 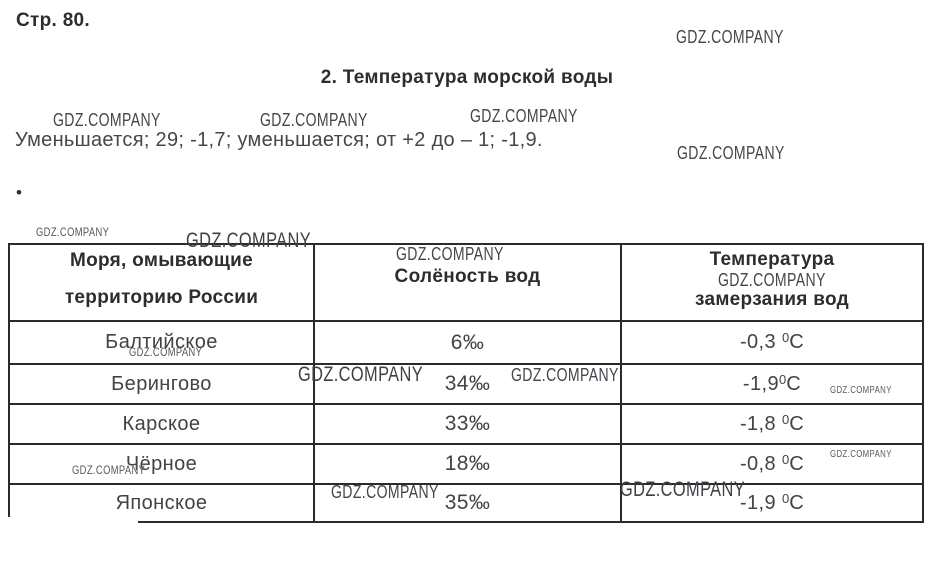 I want to click on table-row: Карское 33‰ -1,8 0C, so click(x=466, y=424).